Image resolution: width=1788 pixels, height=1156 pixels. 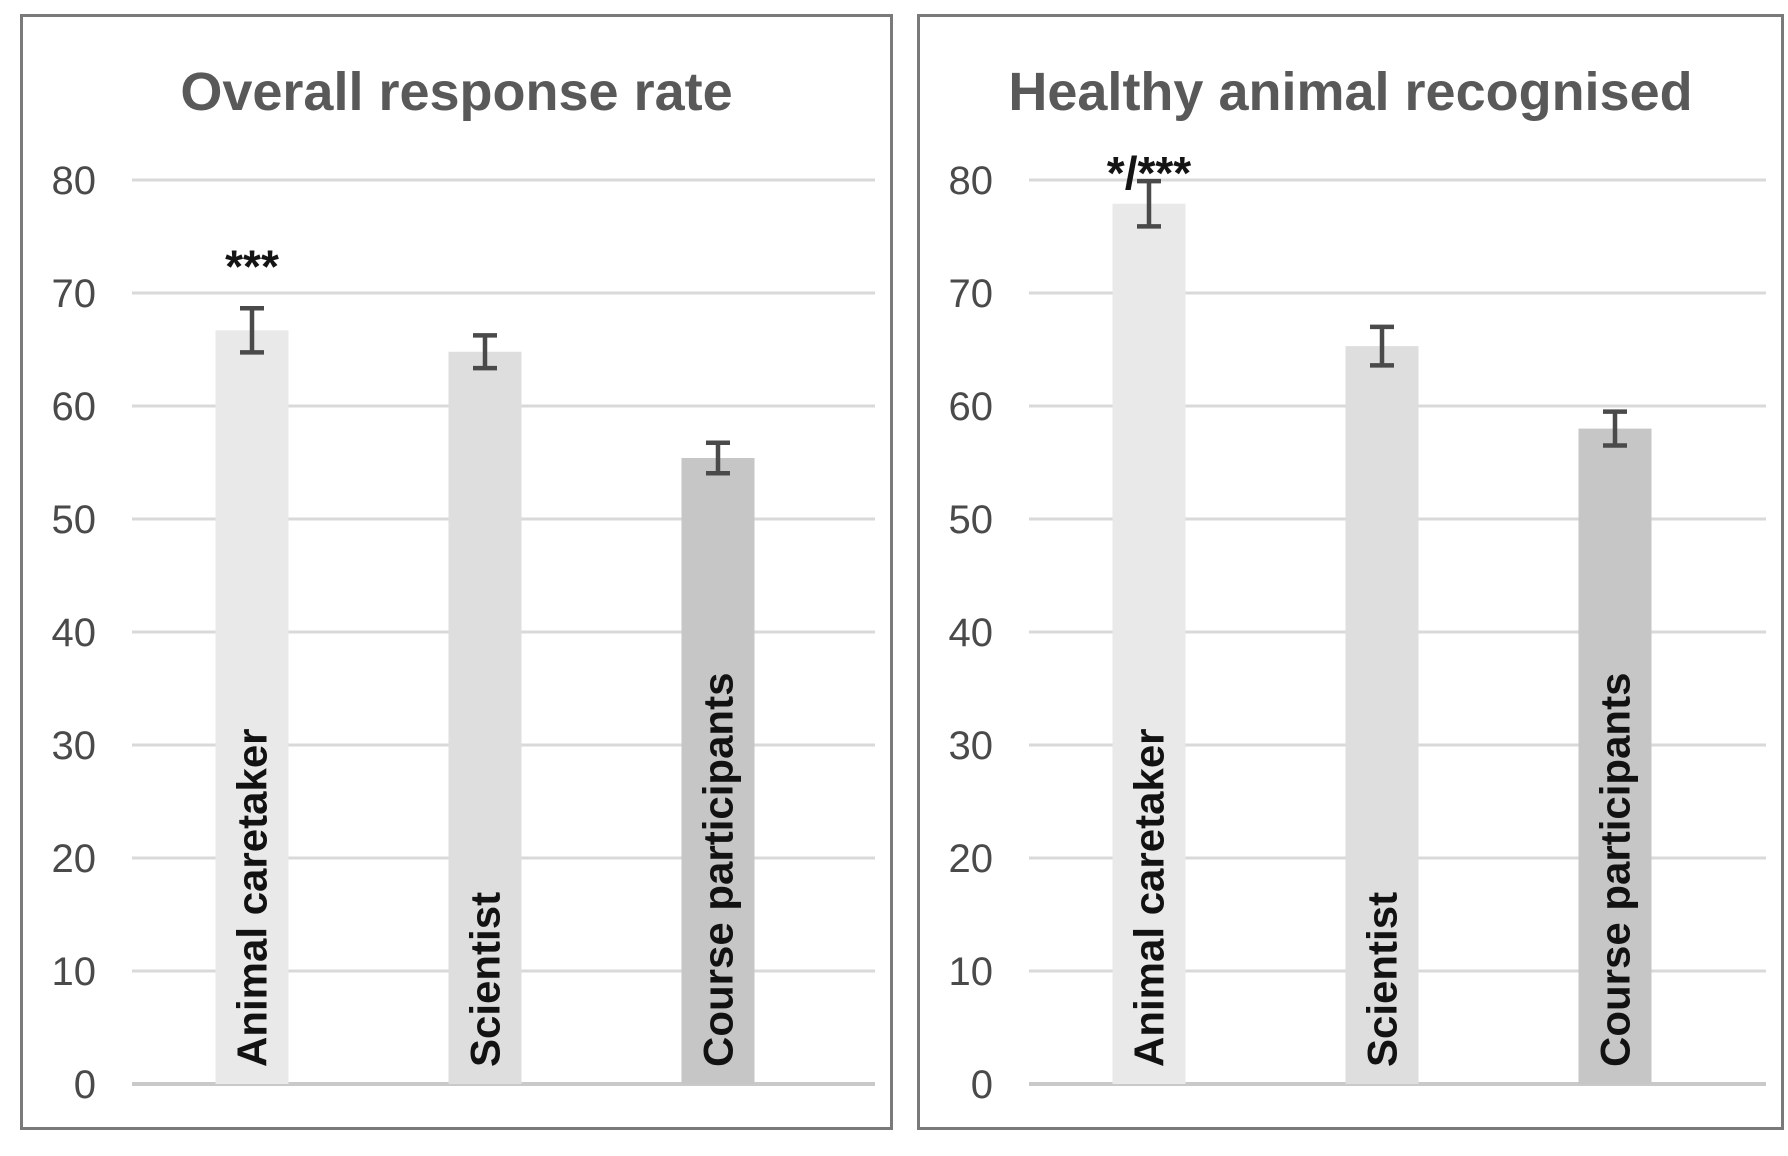 What do you see at coordinates (1350, 92) in the screenshot?
I see `chart-title: Healthy animal recognised` at bounding box center [1350, 92].